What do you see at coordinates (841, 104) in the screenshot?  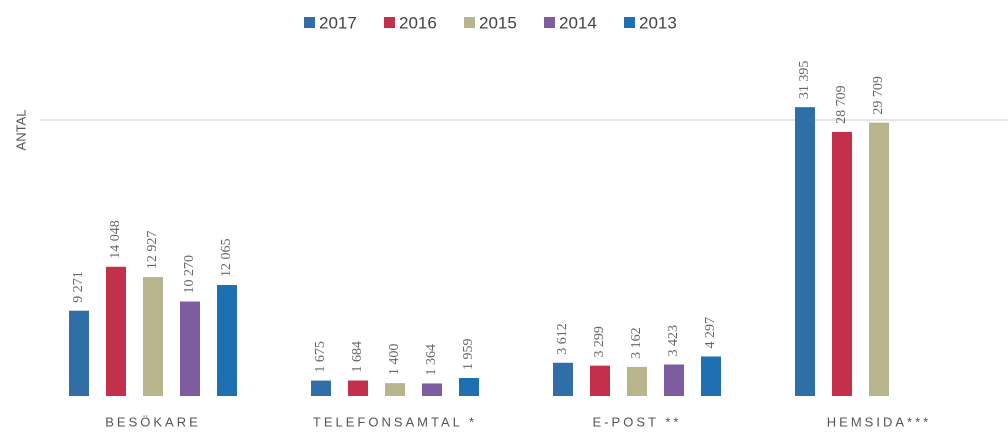 I see `value-label: 28 709` at bounding box center [841, 104].